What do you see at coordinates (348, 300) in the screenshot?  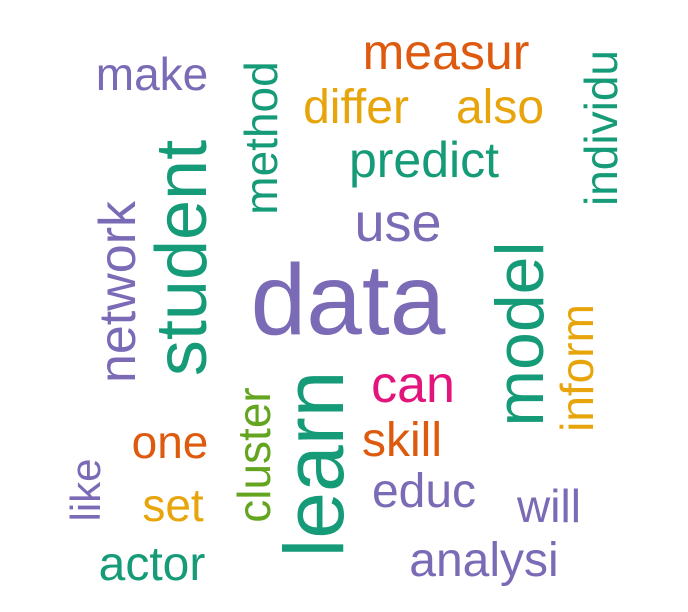 I see `word-data: data` at bounding box center [348, 300].